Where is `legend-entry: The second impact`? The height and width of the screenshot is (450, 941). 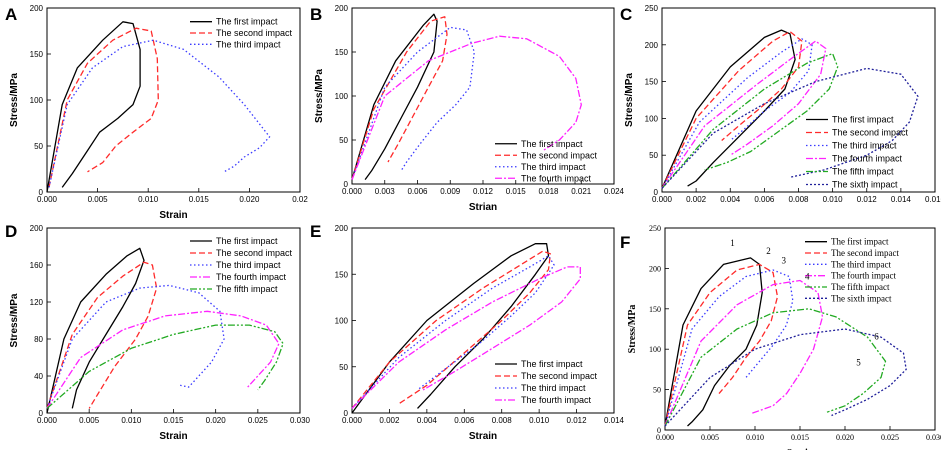
legend-entry: The second impact is located at coordinates (559, 376).